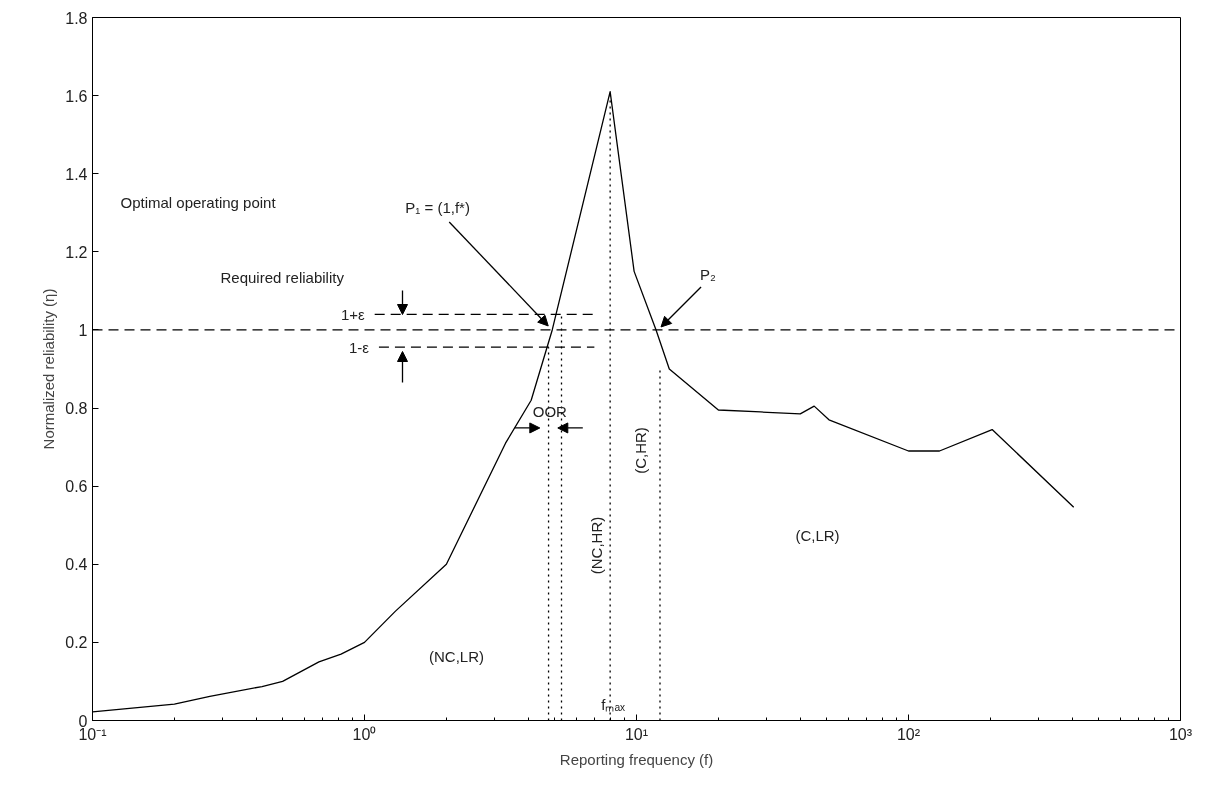  Describe the element at coordinates (636, 759) in the screenshot. I see `x-axis-title: Reporting frequency (f)` at that location.